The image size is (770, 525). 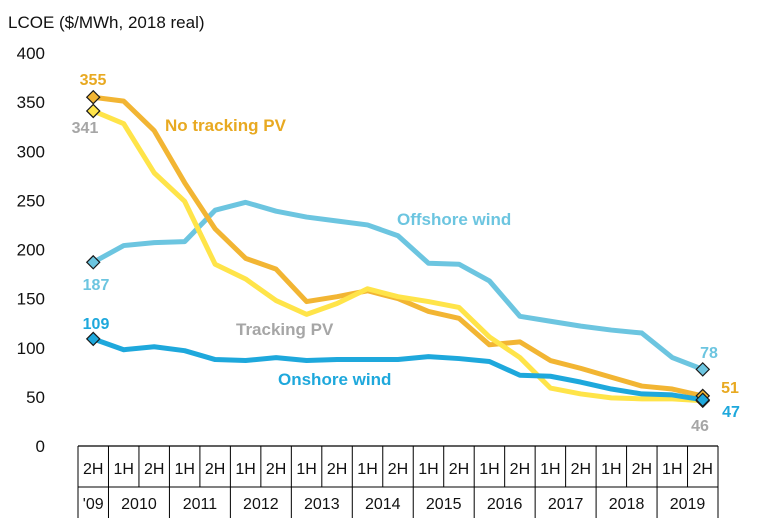 What do you see at coordinates (31, 299) in the screenshot?
I see `y-tick-label: 150` at bounding box center [31, 299].